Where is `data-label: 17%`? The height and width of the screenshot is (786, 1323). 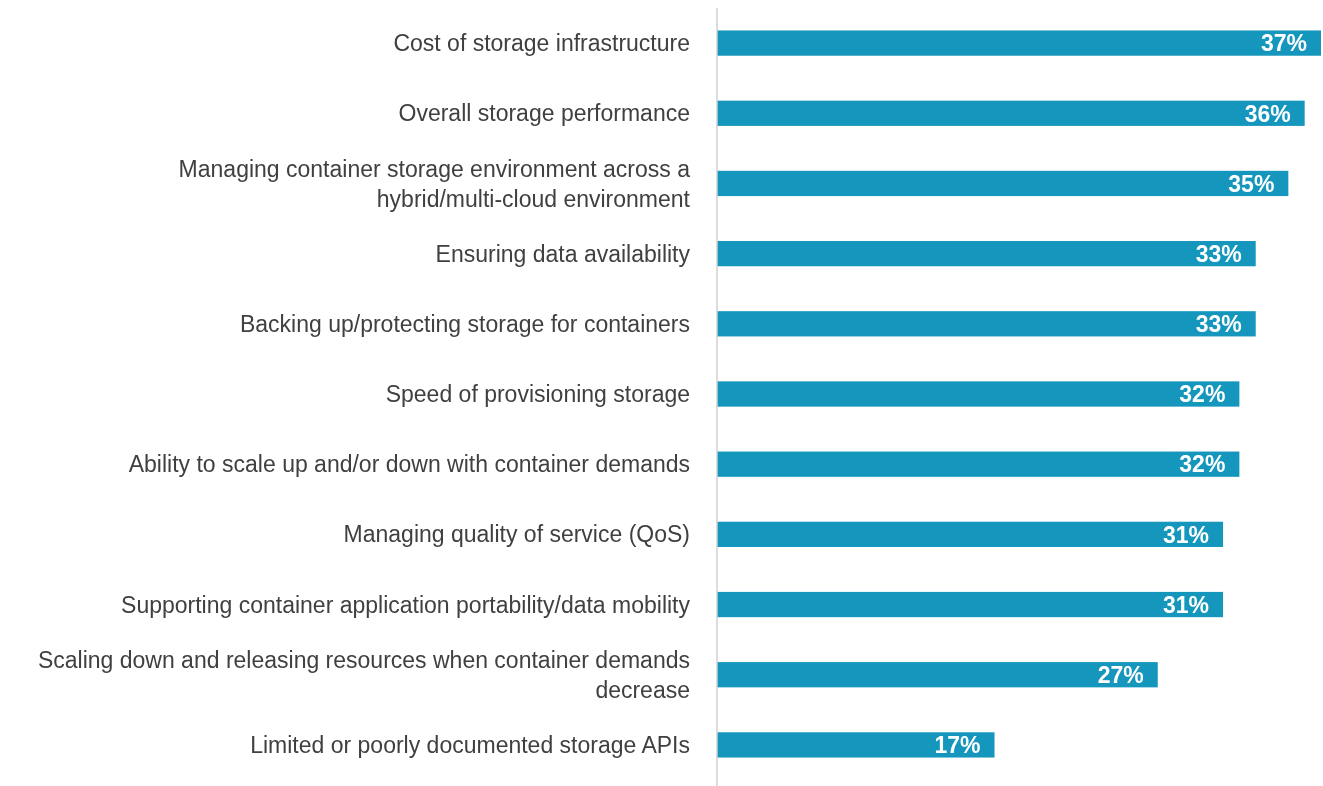
data-label: 17% is located at coordinates (957, 745).